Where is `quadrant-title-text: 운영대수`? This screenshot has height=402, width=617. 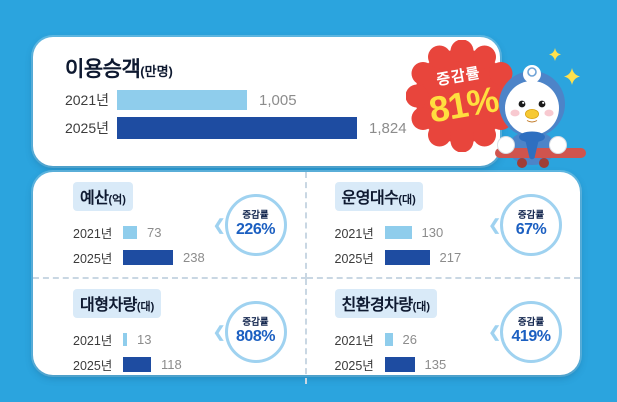
quadrant-title-text: 운영대수 is located at coordinates (370, 198).